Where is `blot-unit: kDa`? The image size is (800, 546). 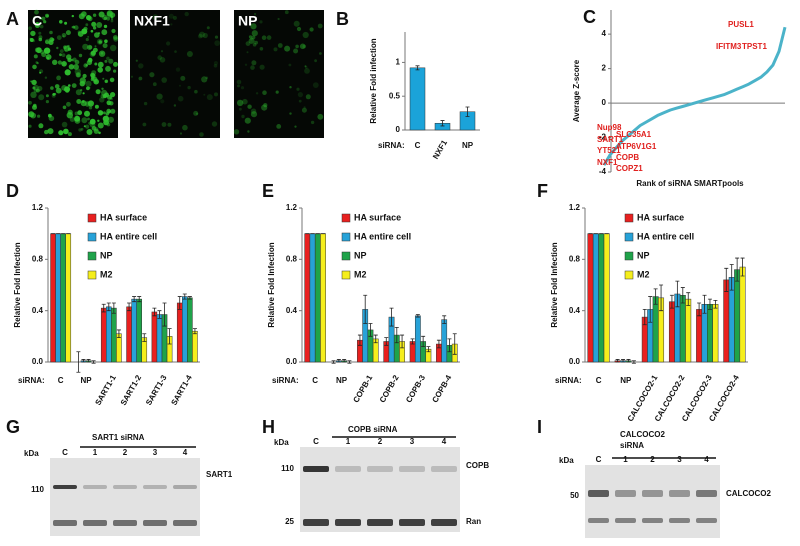
blot-unit: kDa is located at coordinates (31, 453).